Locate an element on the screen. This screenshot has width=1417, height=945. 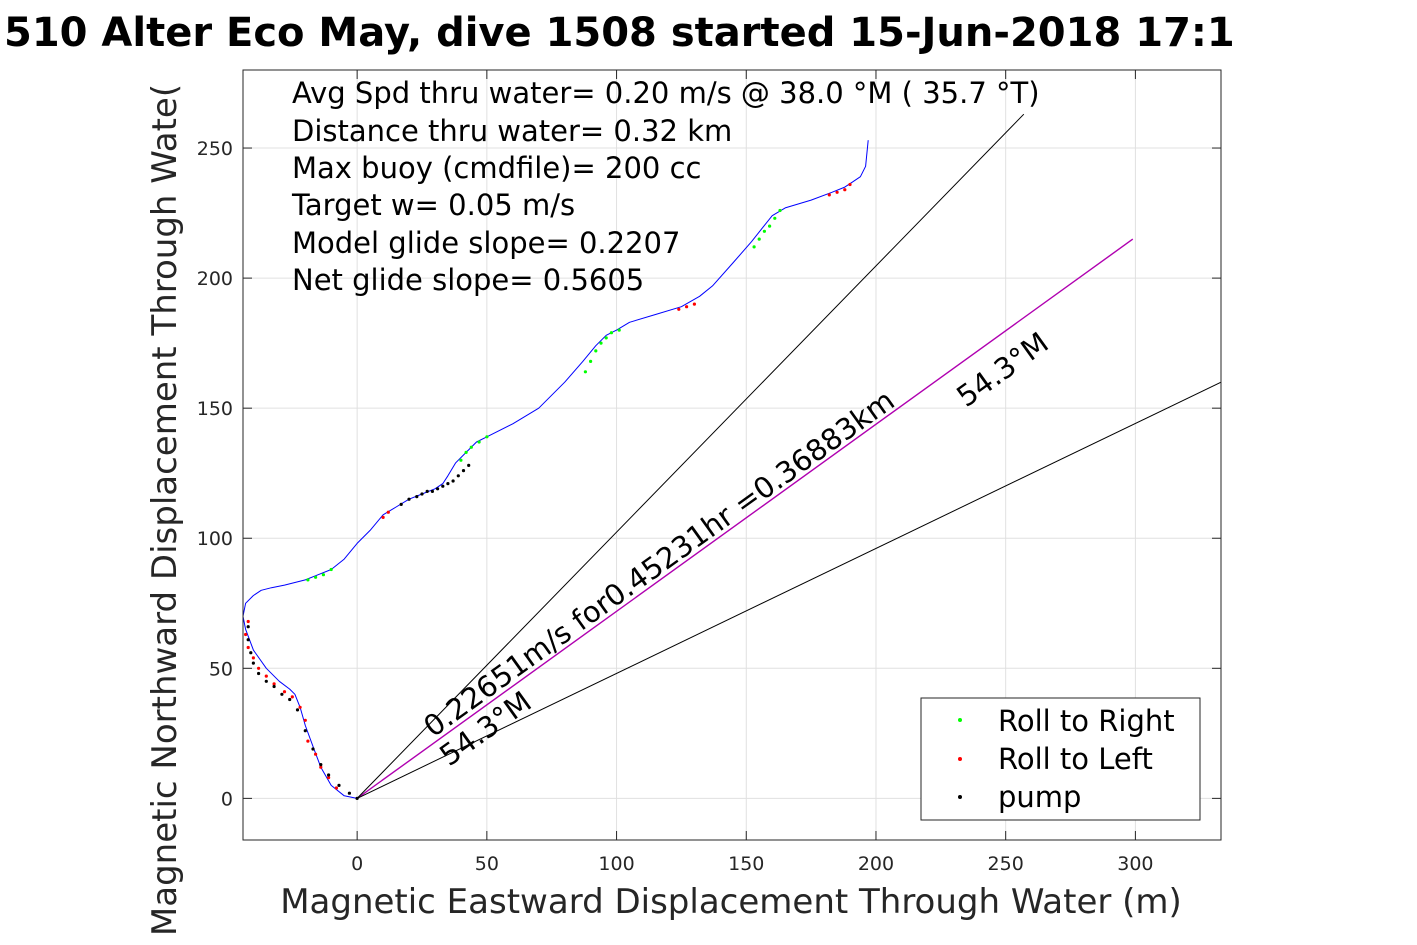
y-tick-label: 200 is located at coordinates (215, 279).